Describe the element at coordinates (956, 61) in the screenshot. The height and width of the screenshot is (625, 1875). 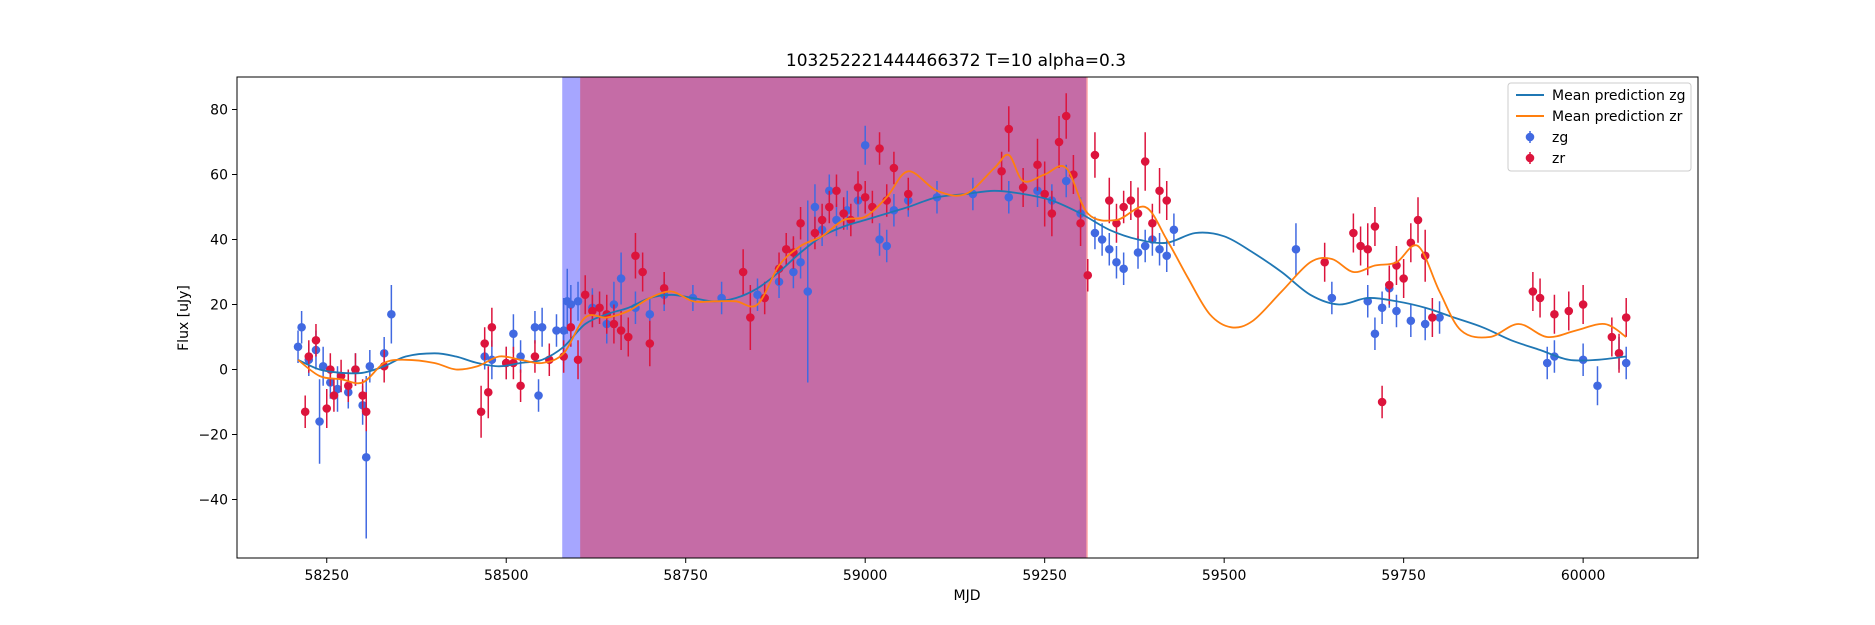
I see `chart-title: 103252221444466372 T=10 alpha=0.3` at that location.